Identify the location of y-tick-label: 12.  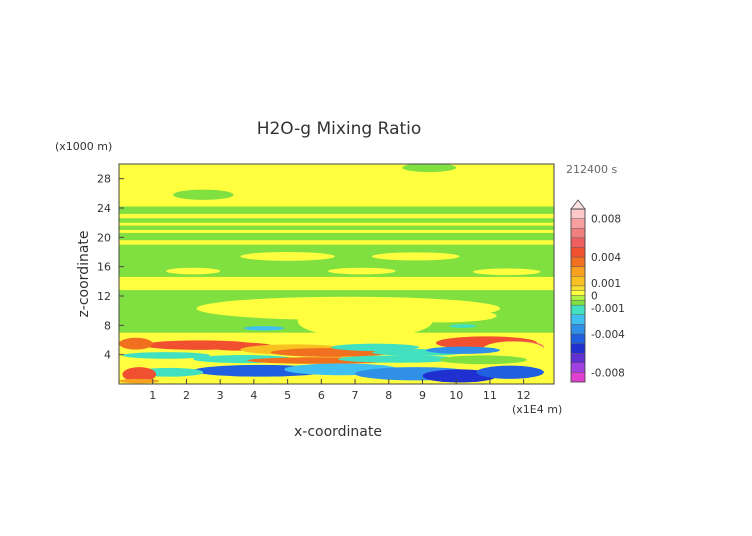
(104, 296).